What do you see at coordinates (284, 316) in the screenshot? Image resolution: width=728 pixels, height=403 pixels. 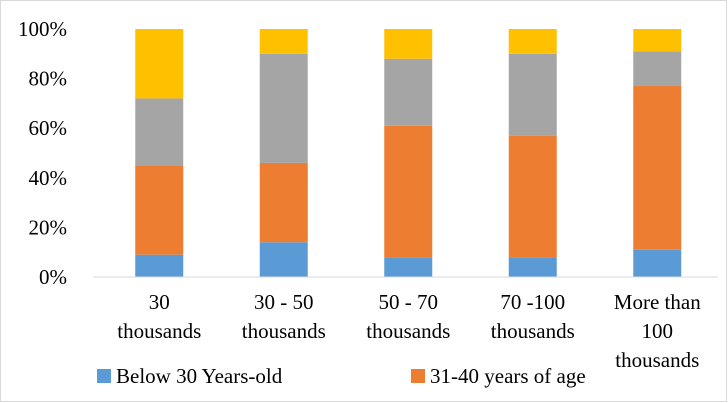 I see `x-tick-label: 30 - 50 thousands` at bounding box center [284, 316].